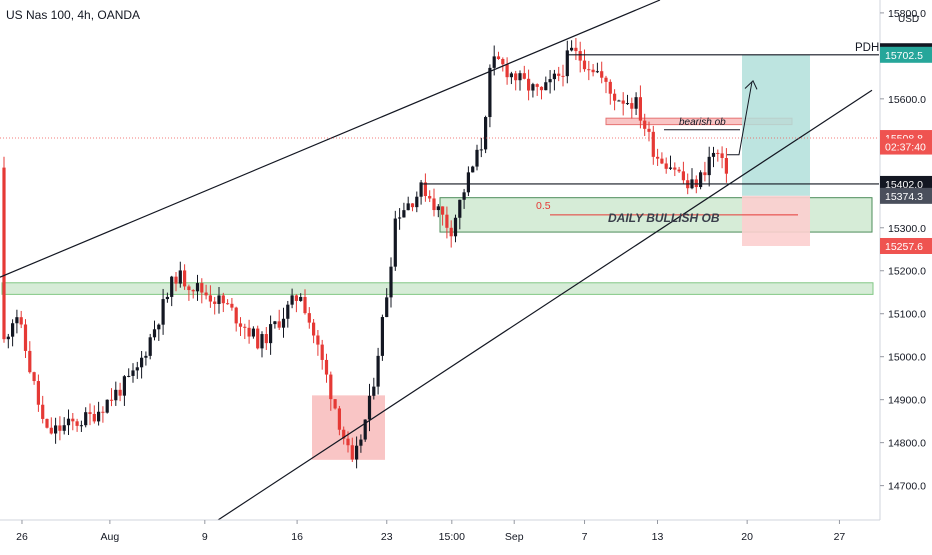 The width and height of the screenshot is (932, 555). Describe the element at coordinates (907, 487) in the screenshot. I see `price-tick-label: 14700.0` at that location.